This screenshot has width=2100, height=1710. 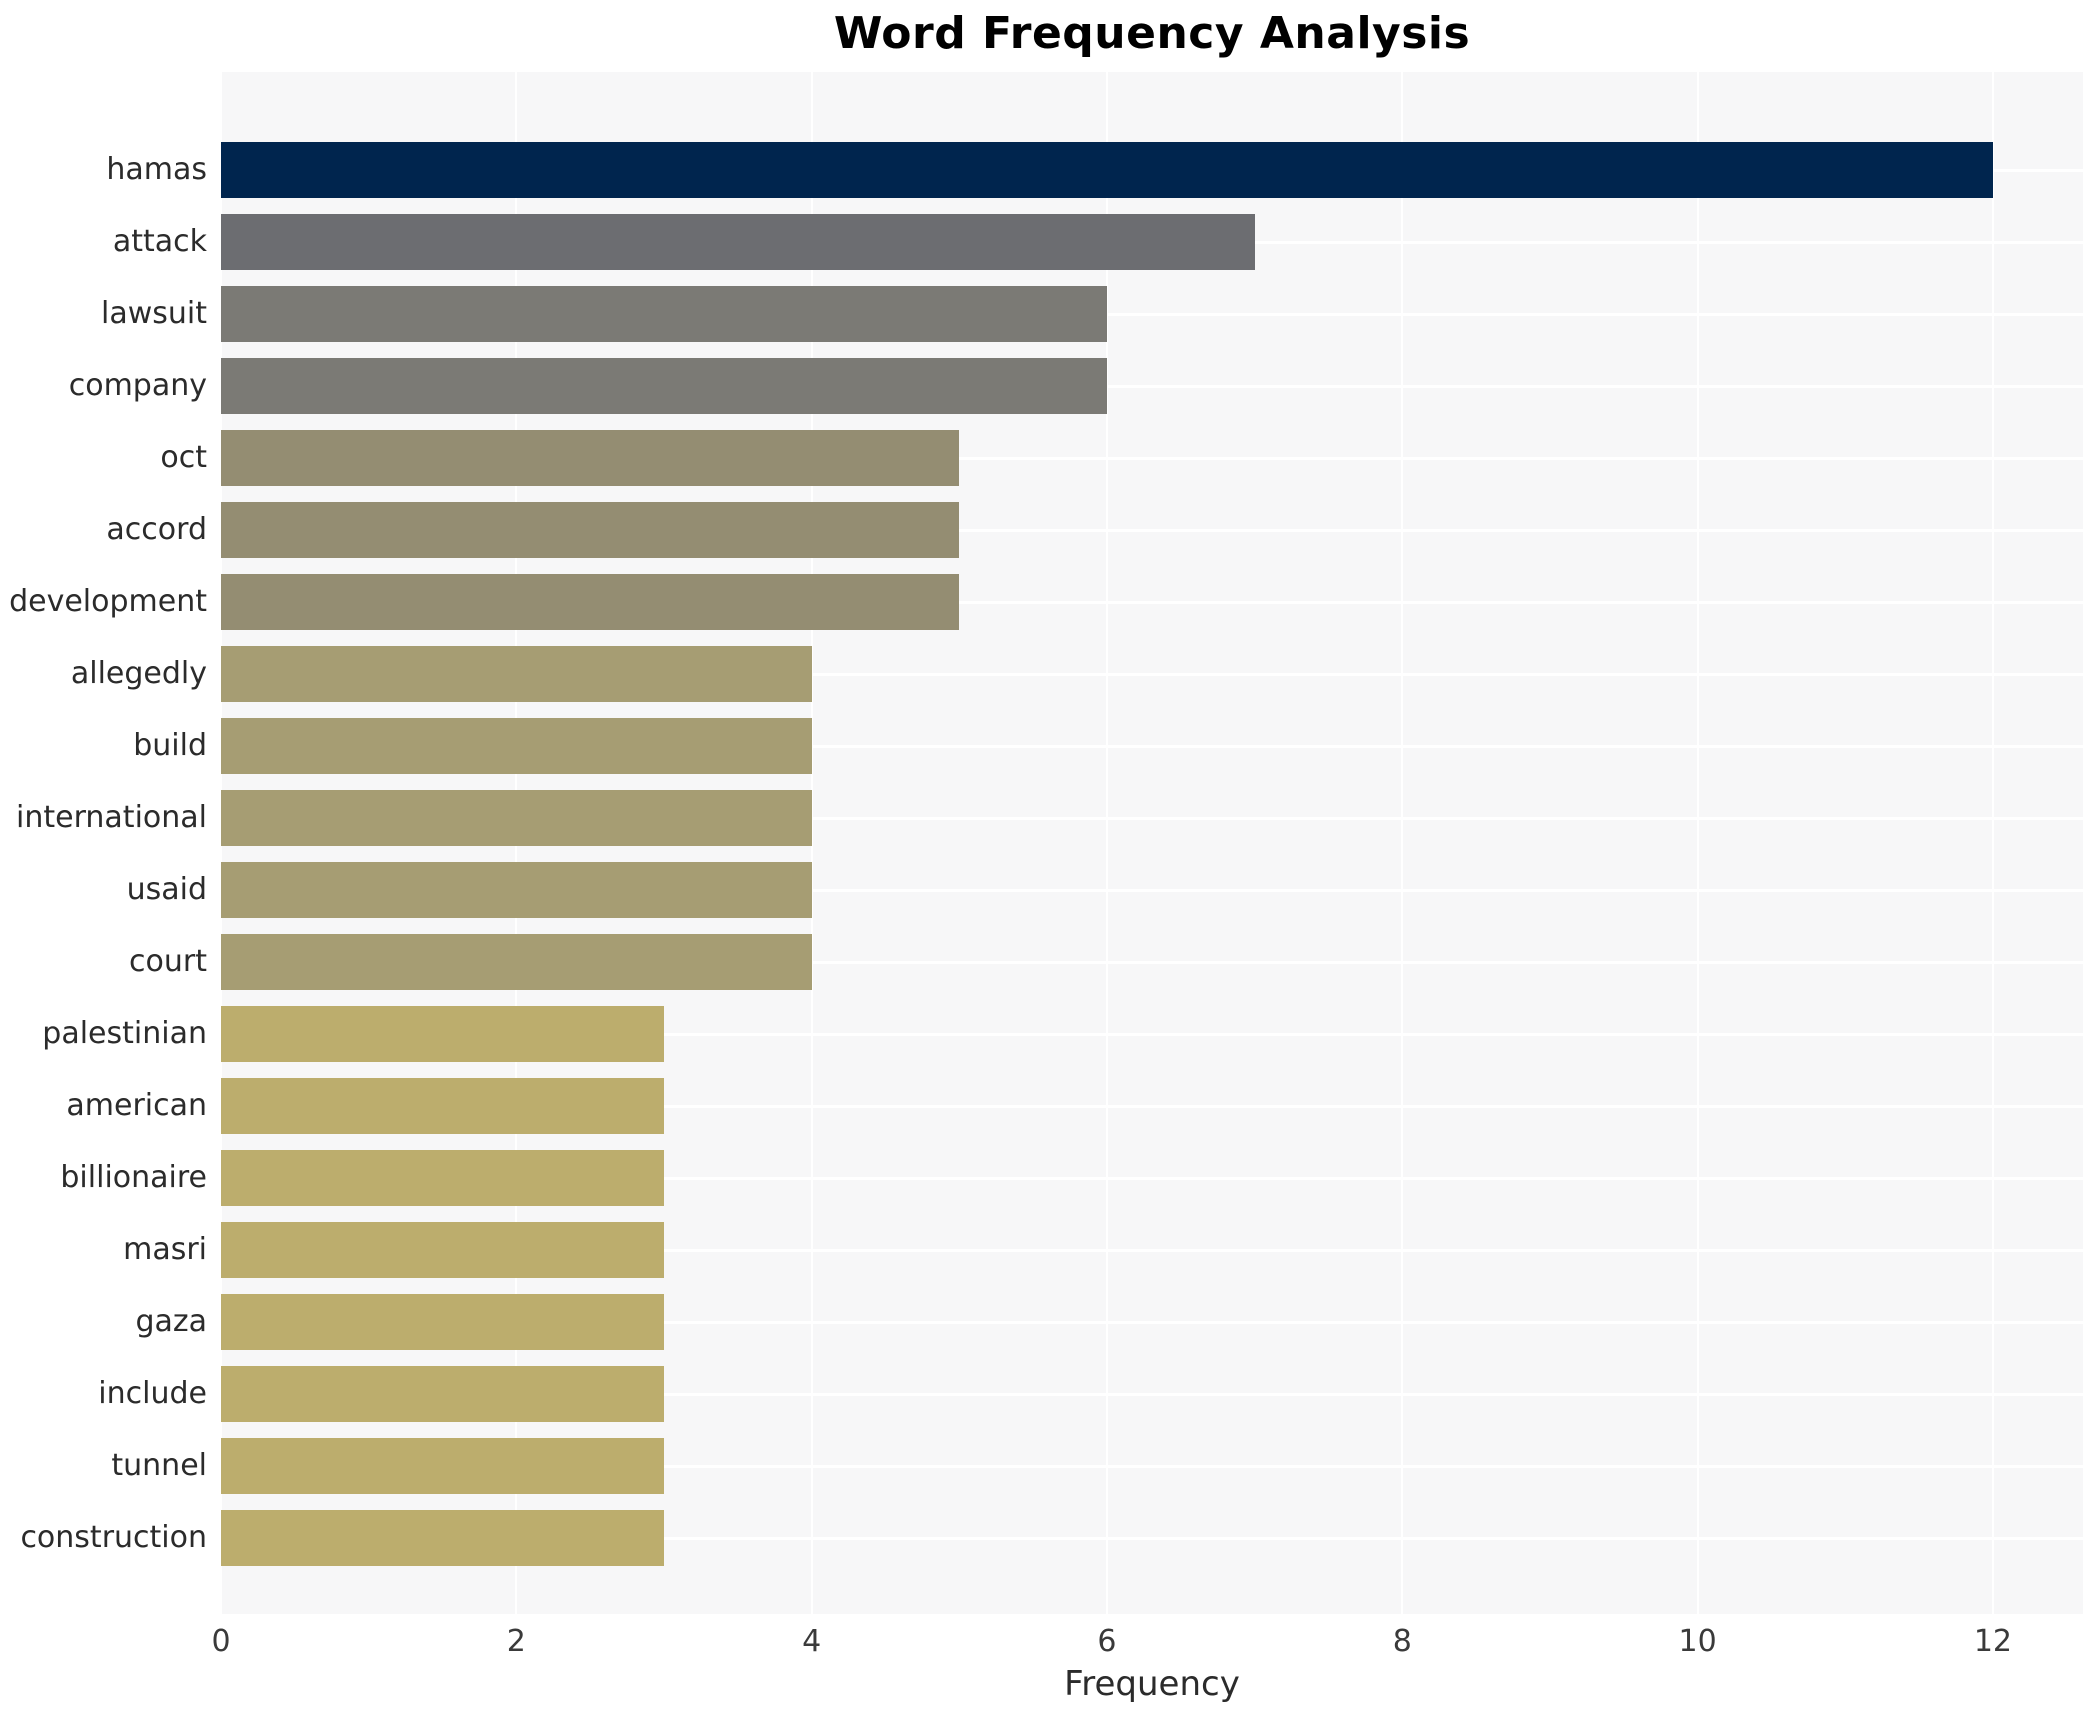 I want to click on bar-gaza, so click(x=442, y=1322).